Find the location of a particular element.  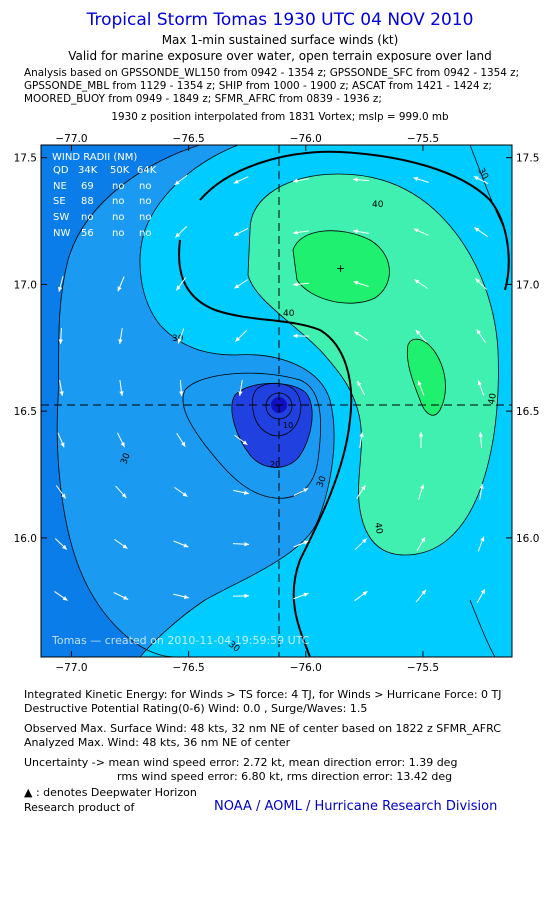

y-tick-label: 16.5 is located at coordinates (527, 412).